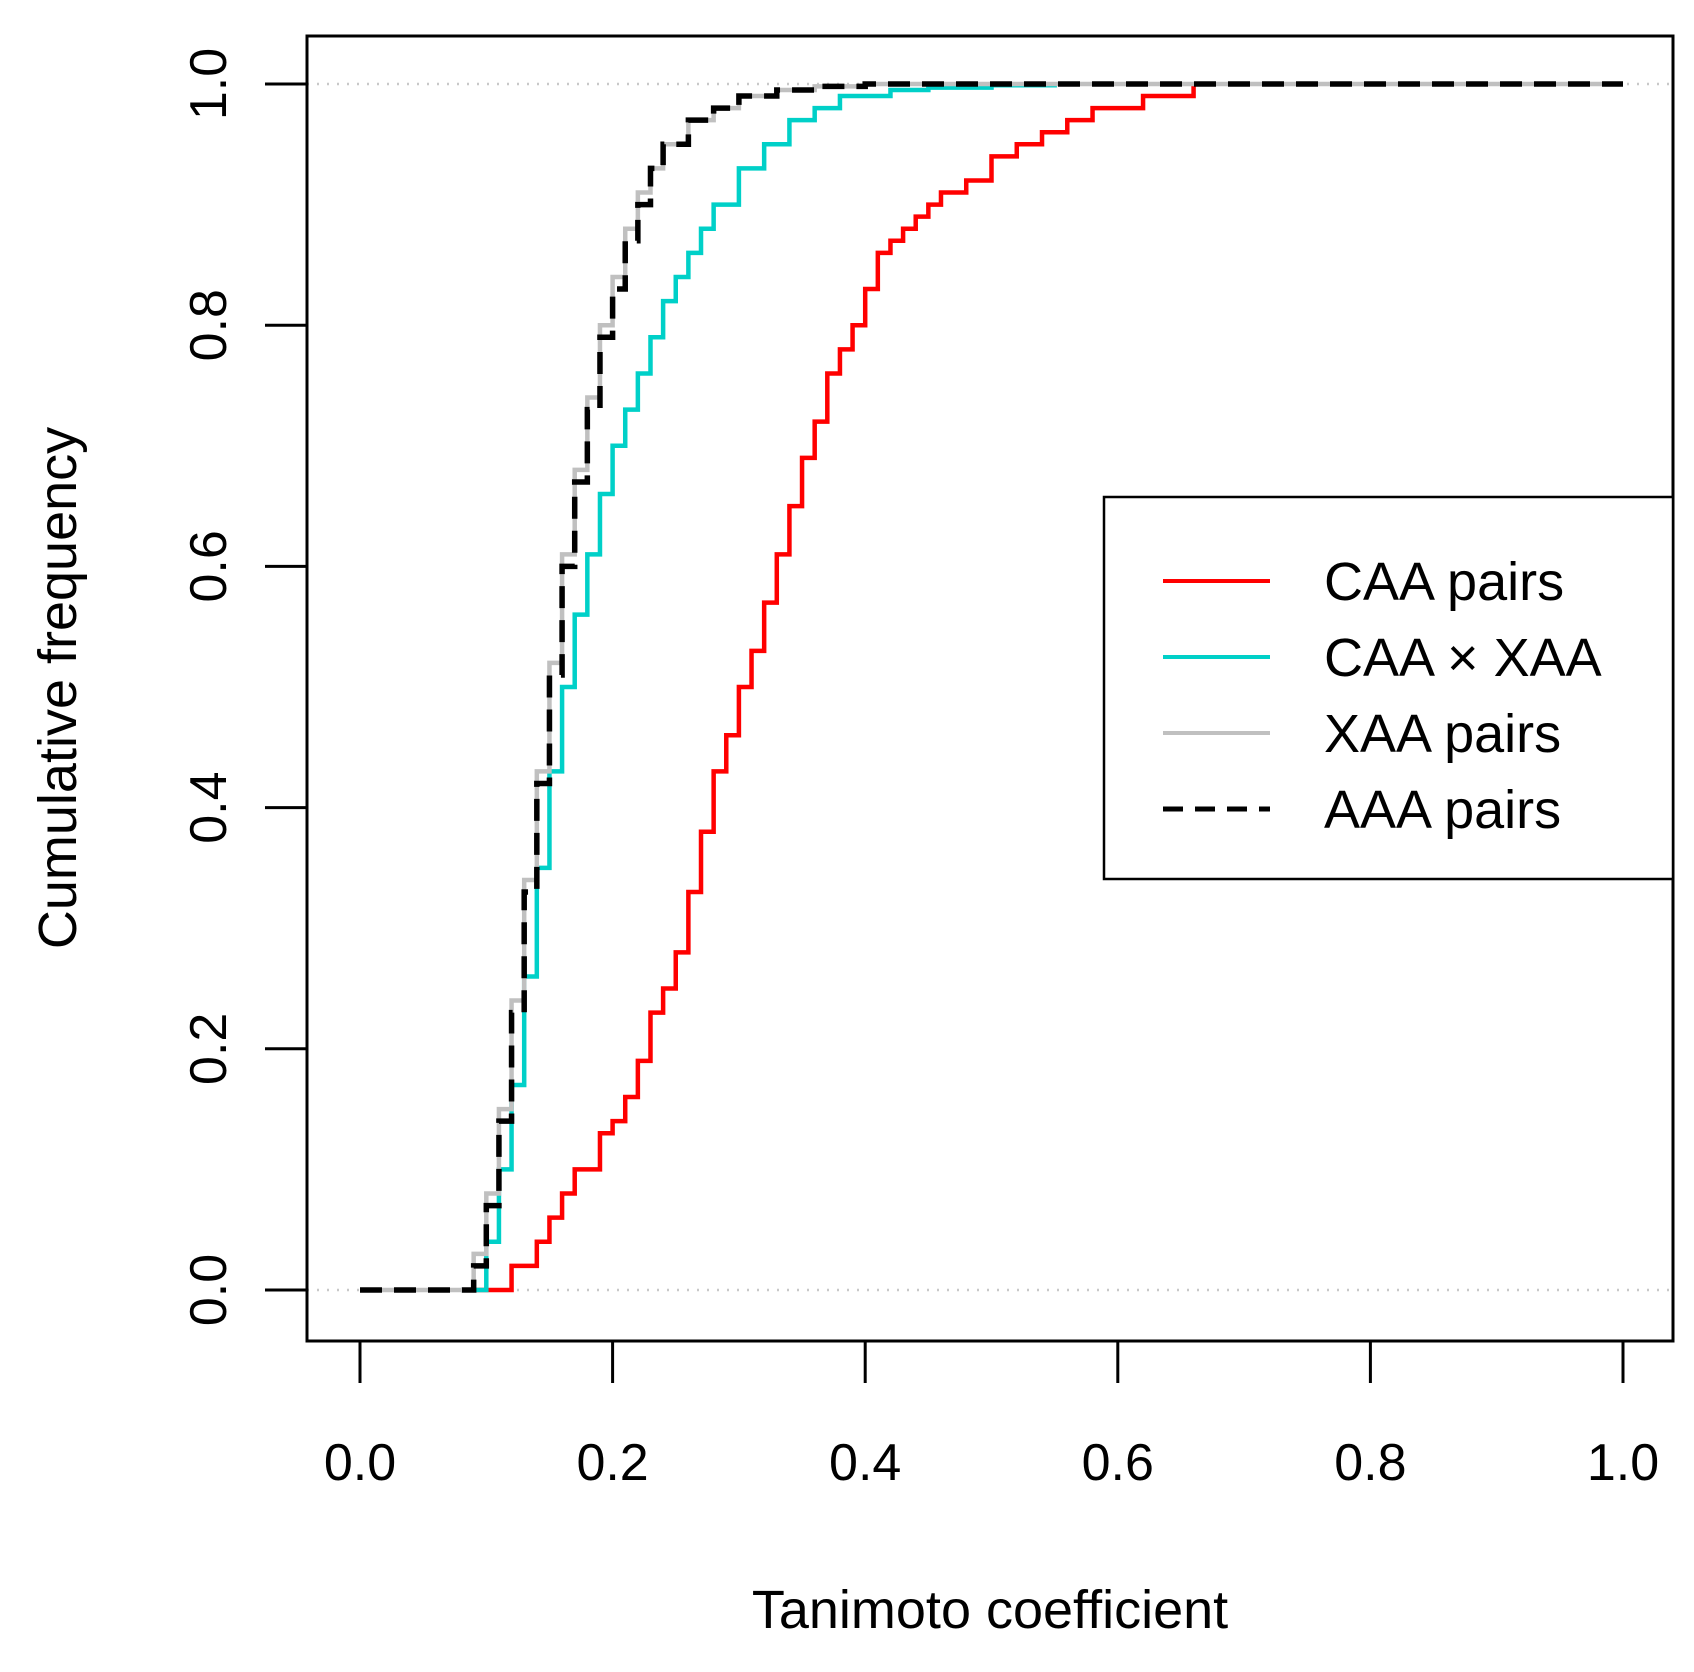 The image size is (1694, 1672). Describe the element at coordinates (58, 688) in the screenshot. I see `y-axis-title: Cumulative frequency` at that location.